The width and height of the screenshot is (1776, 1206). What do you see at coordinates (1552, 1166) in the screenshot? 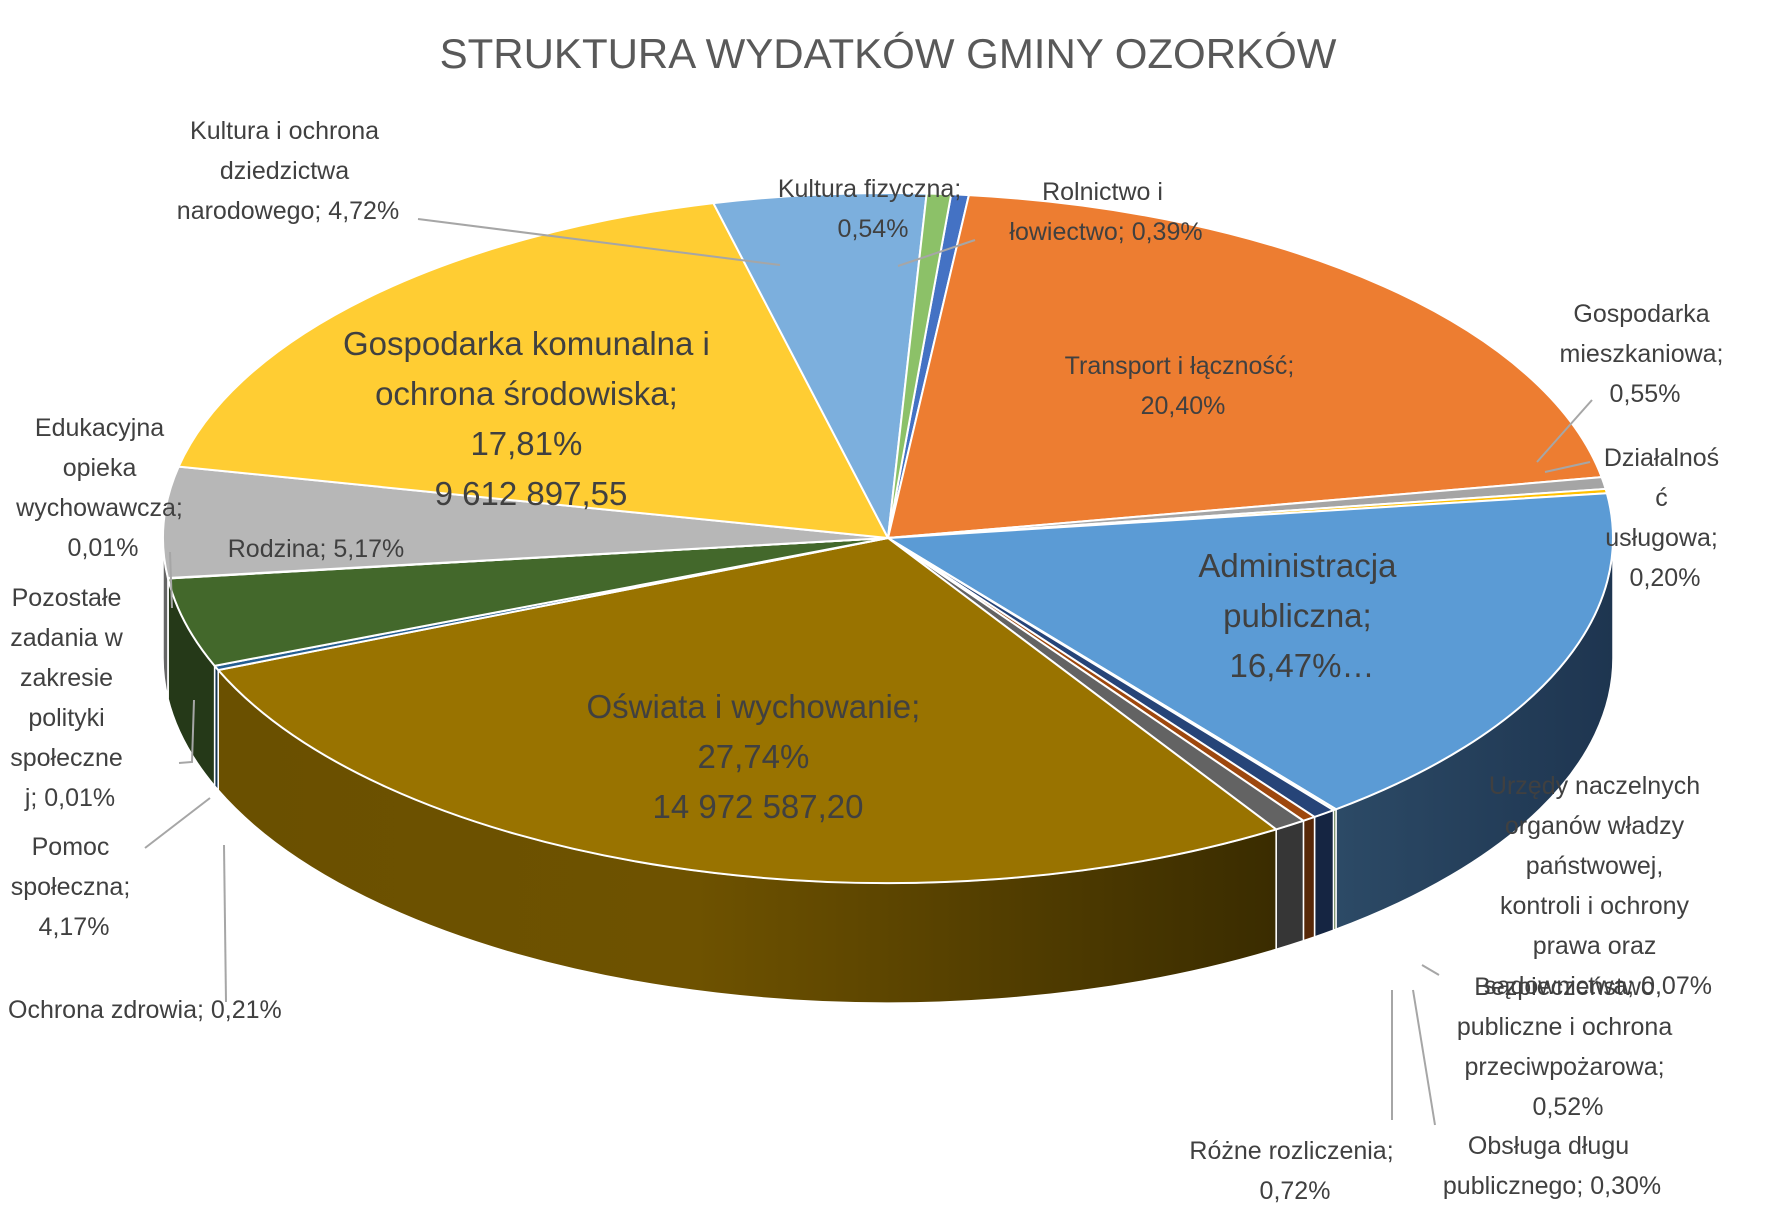
I see `label-obsluga: Obsługa długu publicznego; 0,30%` at bounding box center [1552, 1166].